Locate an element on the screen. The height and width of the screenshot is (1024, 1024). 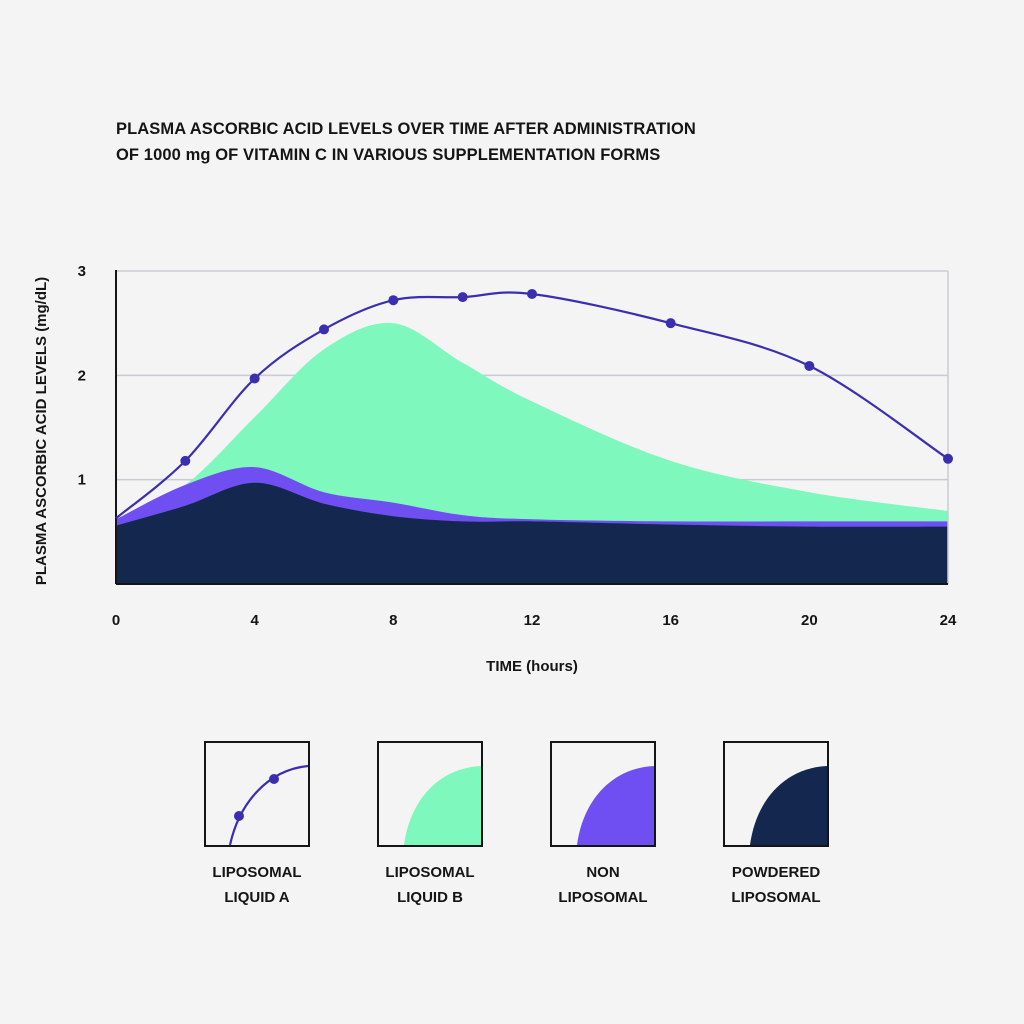
legend-label-powdered-liposomal: POWDERED LIPOSOMAL is located at coordinates (776, 885).